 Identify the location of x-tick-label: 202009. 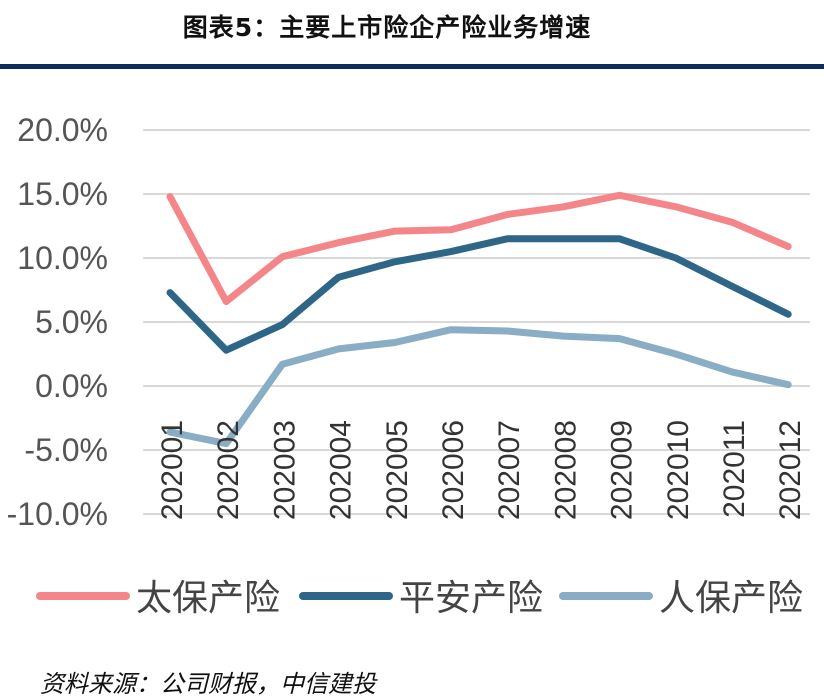
(622, 470).